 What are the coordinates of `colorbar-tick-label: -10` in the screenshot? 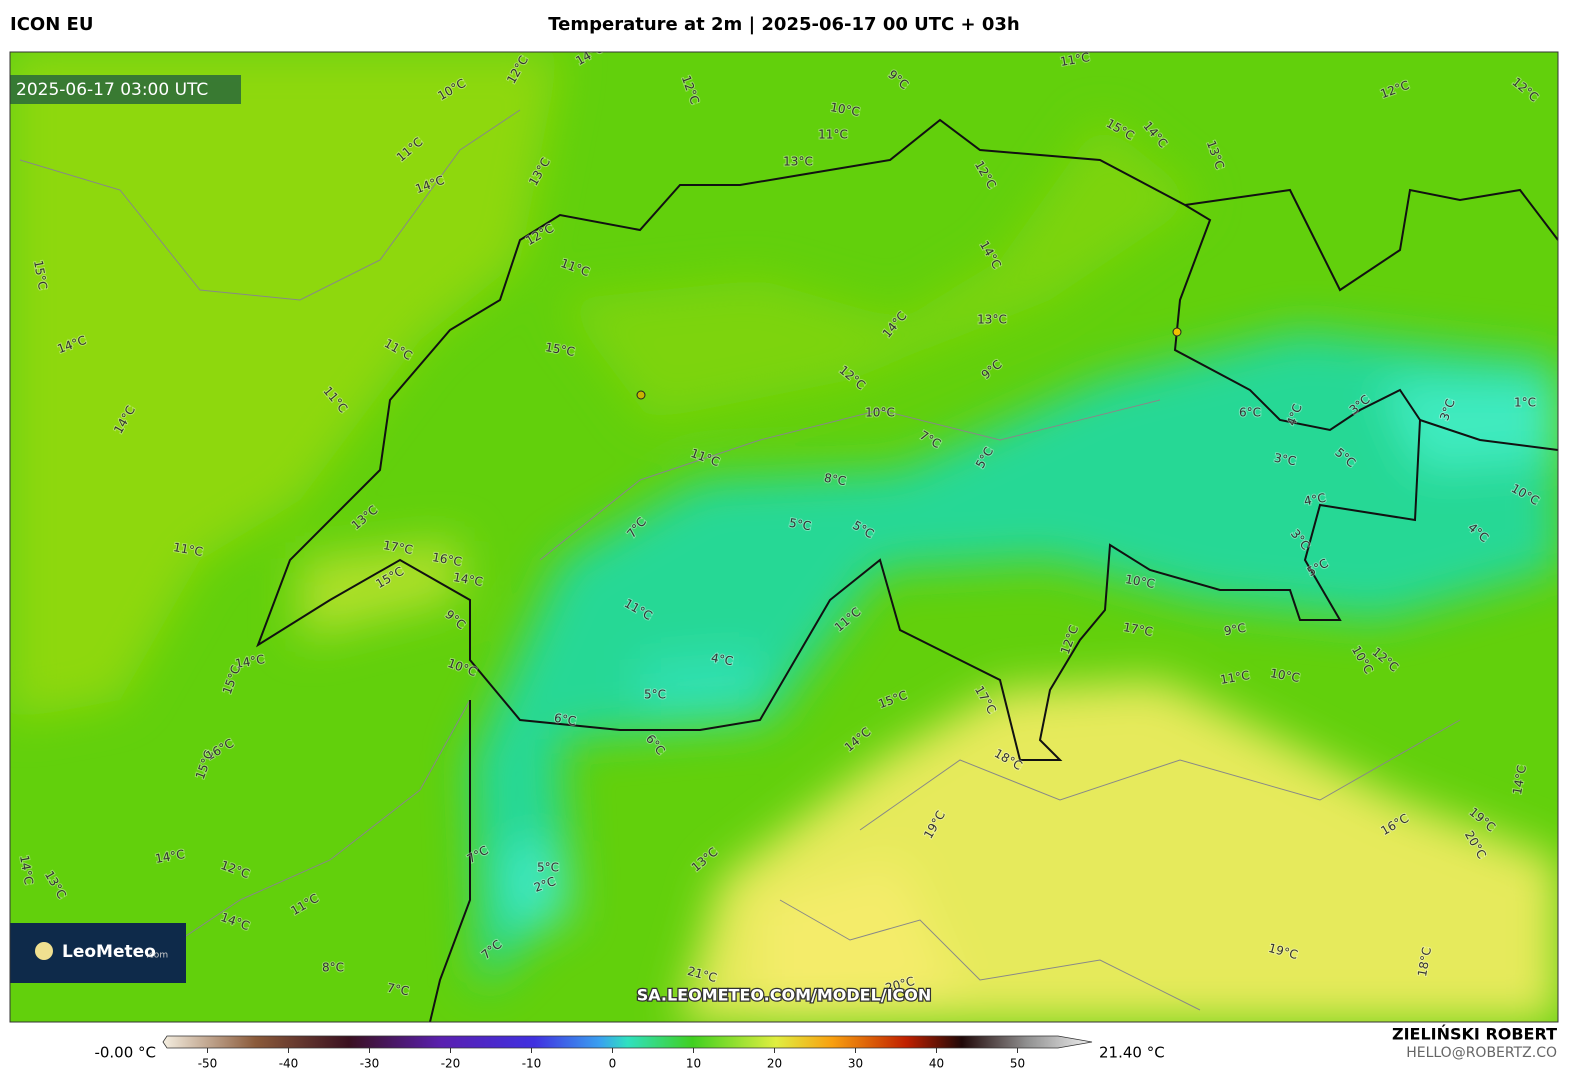 It's located at (532, 1064).